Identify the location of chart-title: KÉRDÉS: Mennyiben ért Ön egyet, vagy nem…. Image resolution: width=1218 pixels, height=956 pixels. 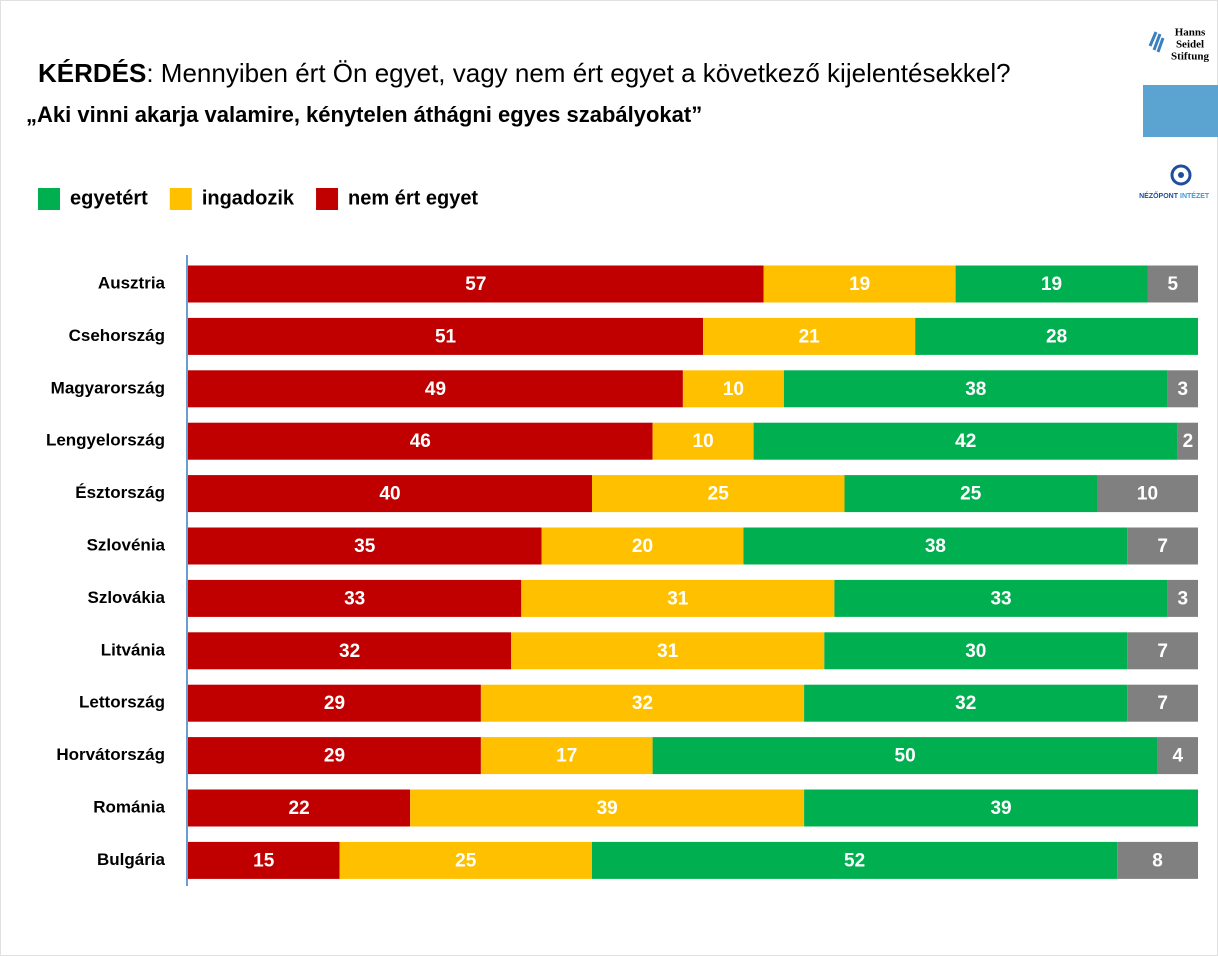
(524, 73).